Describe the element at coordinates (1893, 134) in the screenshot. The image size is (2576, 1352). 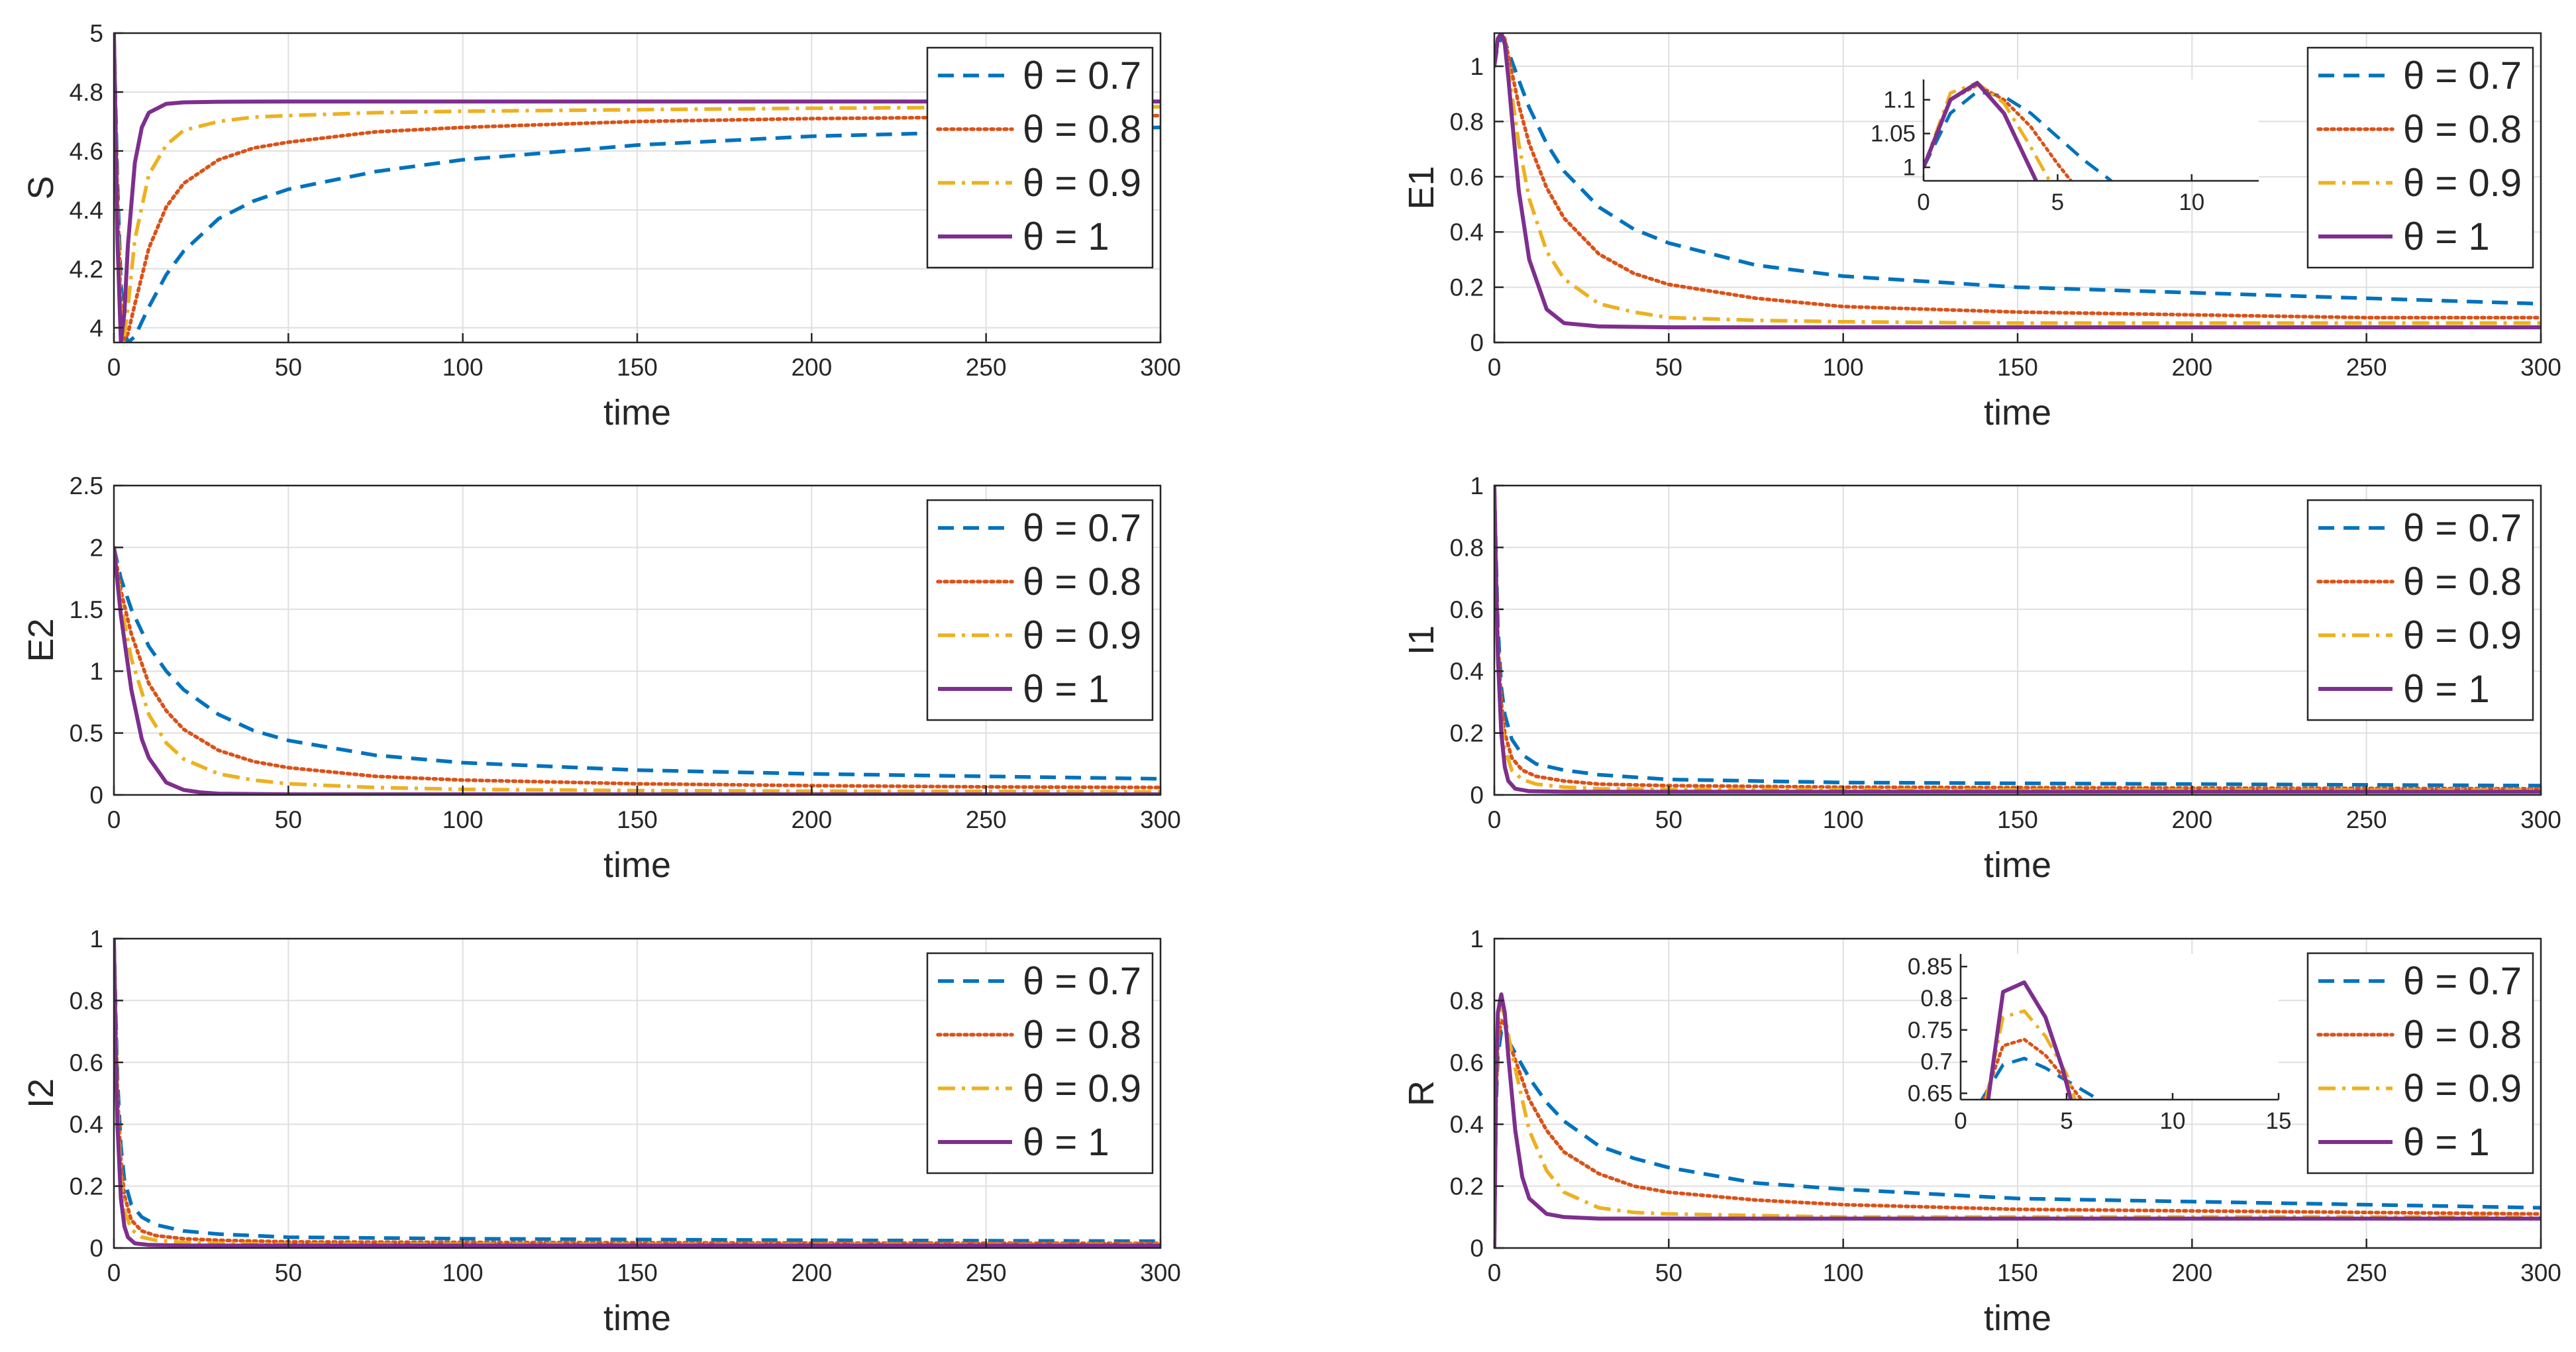
I see `inset-y-tick-label: 1.05` at that location.